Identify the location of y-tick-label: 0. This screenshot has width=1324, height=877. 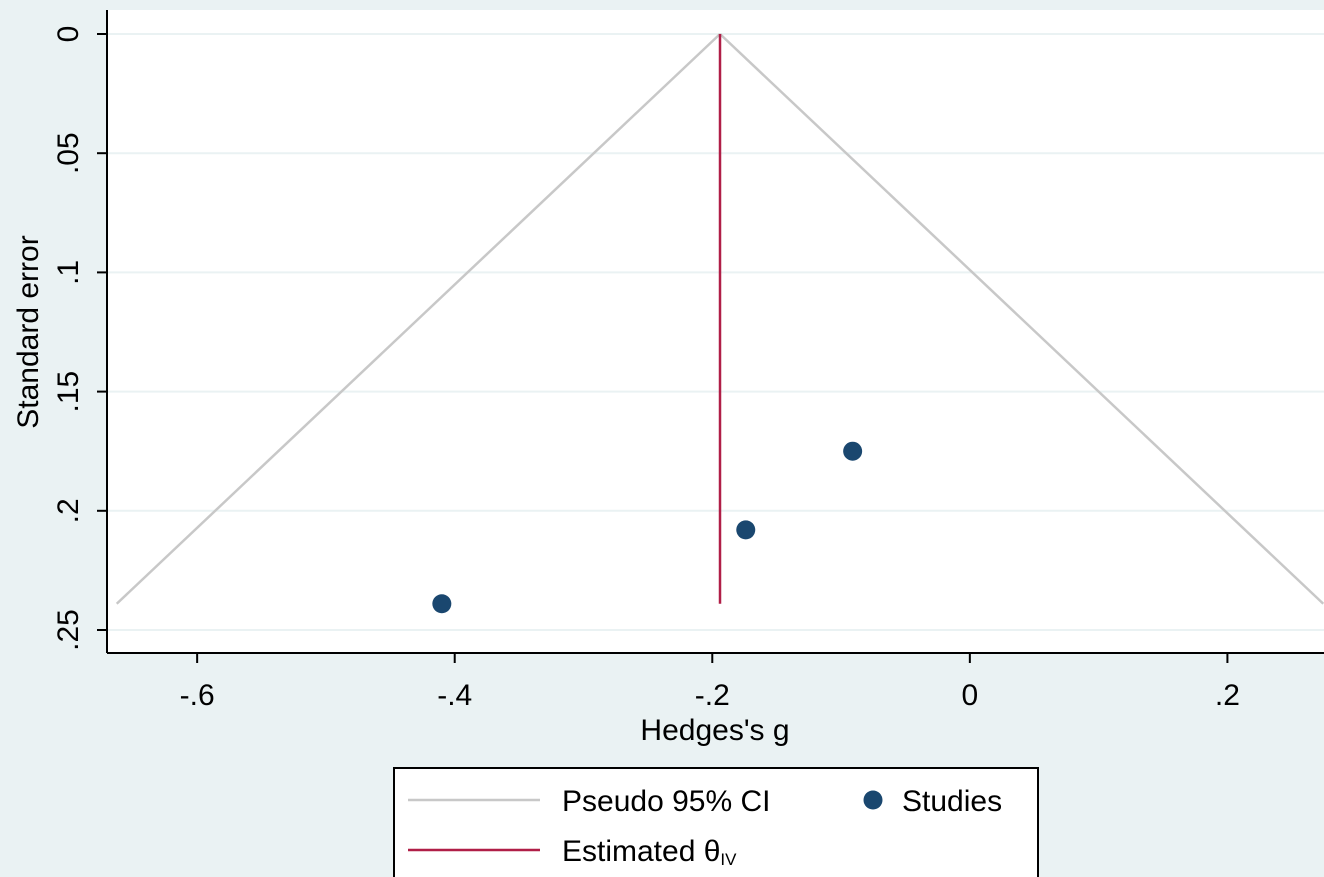
(68, 34).